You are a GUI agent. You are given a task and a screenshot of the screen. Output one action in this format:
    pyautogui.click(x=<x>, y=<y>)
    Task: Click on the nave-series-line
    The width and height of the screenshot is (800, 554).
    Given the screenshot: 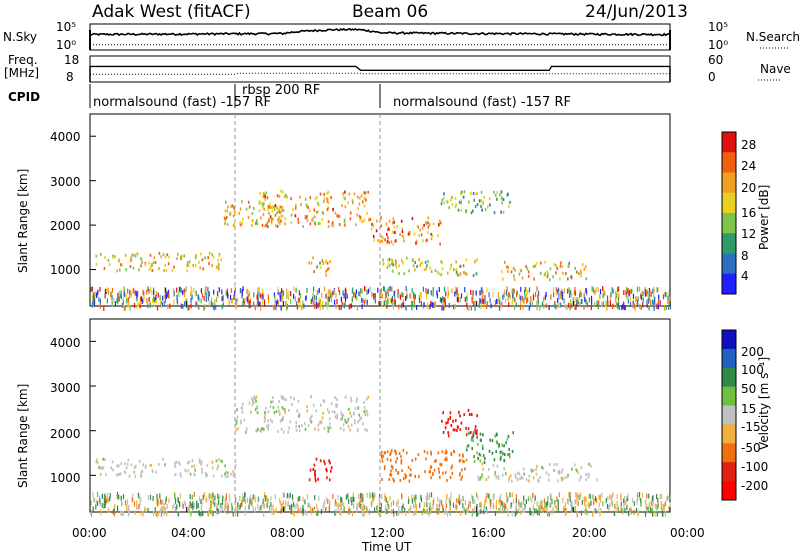 What is the action you would take?
    pyautogui.click(x=380, y=73)
    